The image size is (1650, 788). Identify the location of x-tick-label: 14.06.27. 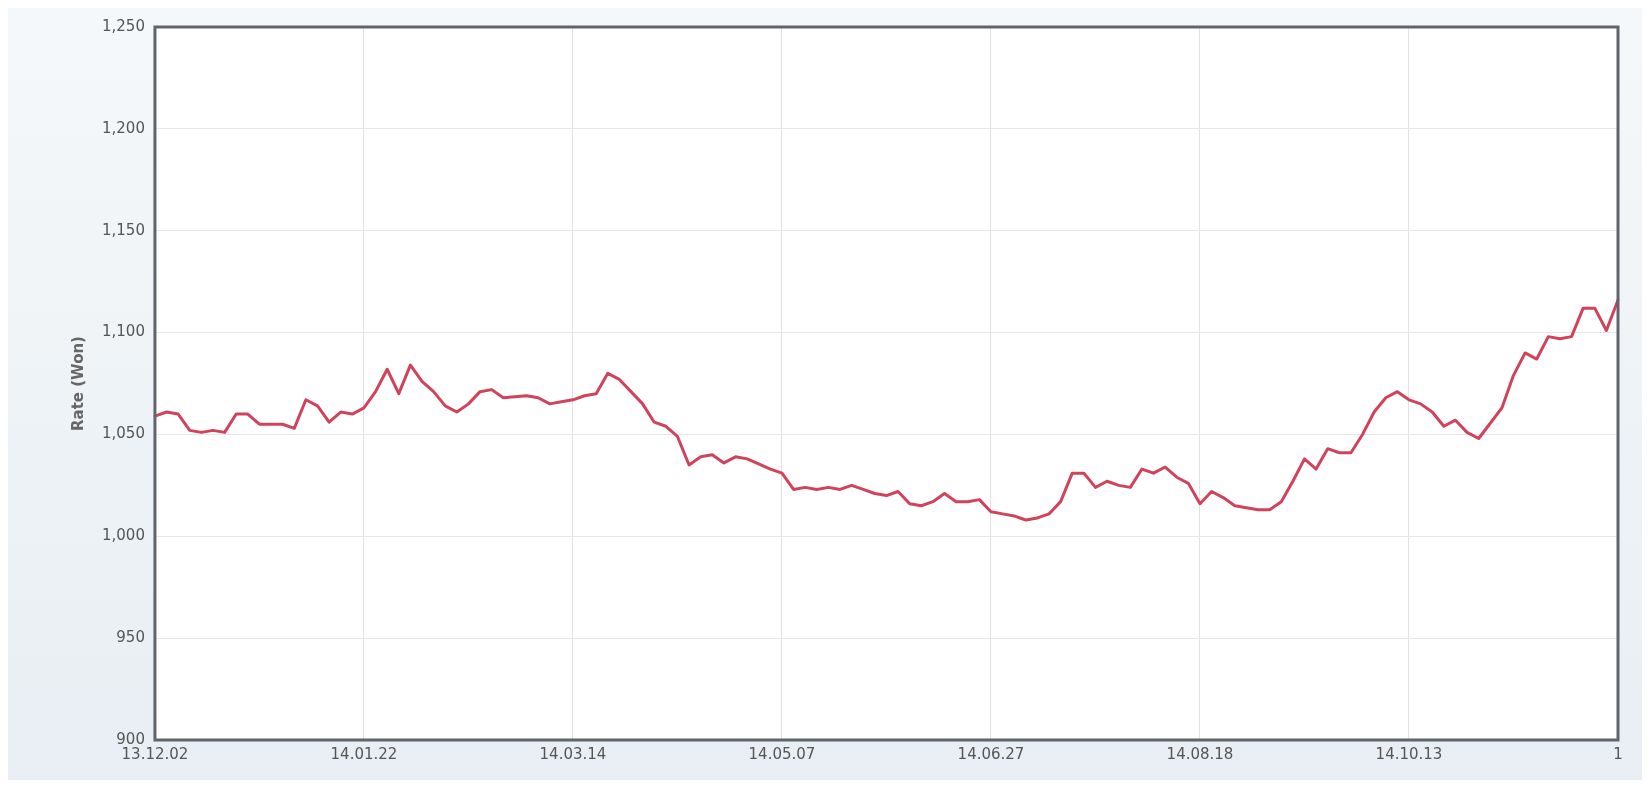
(991, 753).